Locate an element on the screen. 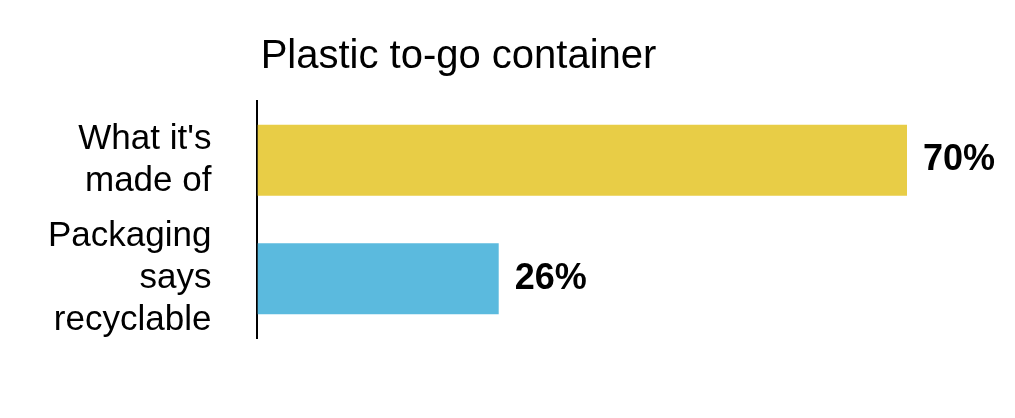  y-tick-label: Packaging says recyclable is located at coordinates (129, 276).